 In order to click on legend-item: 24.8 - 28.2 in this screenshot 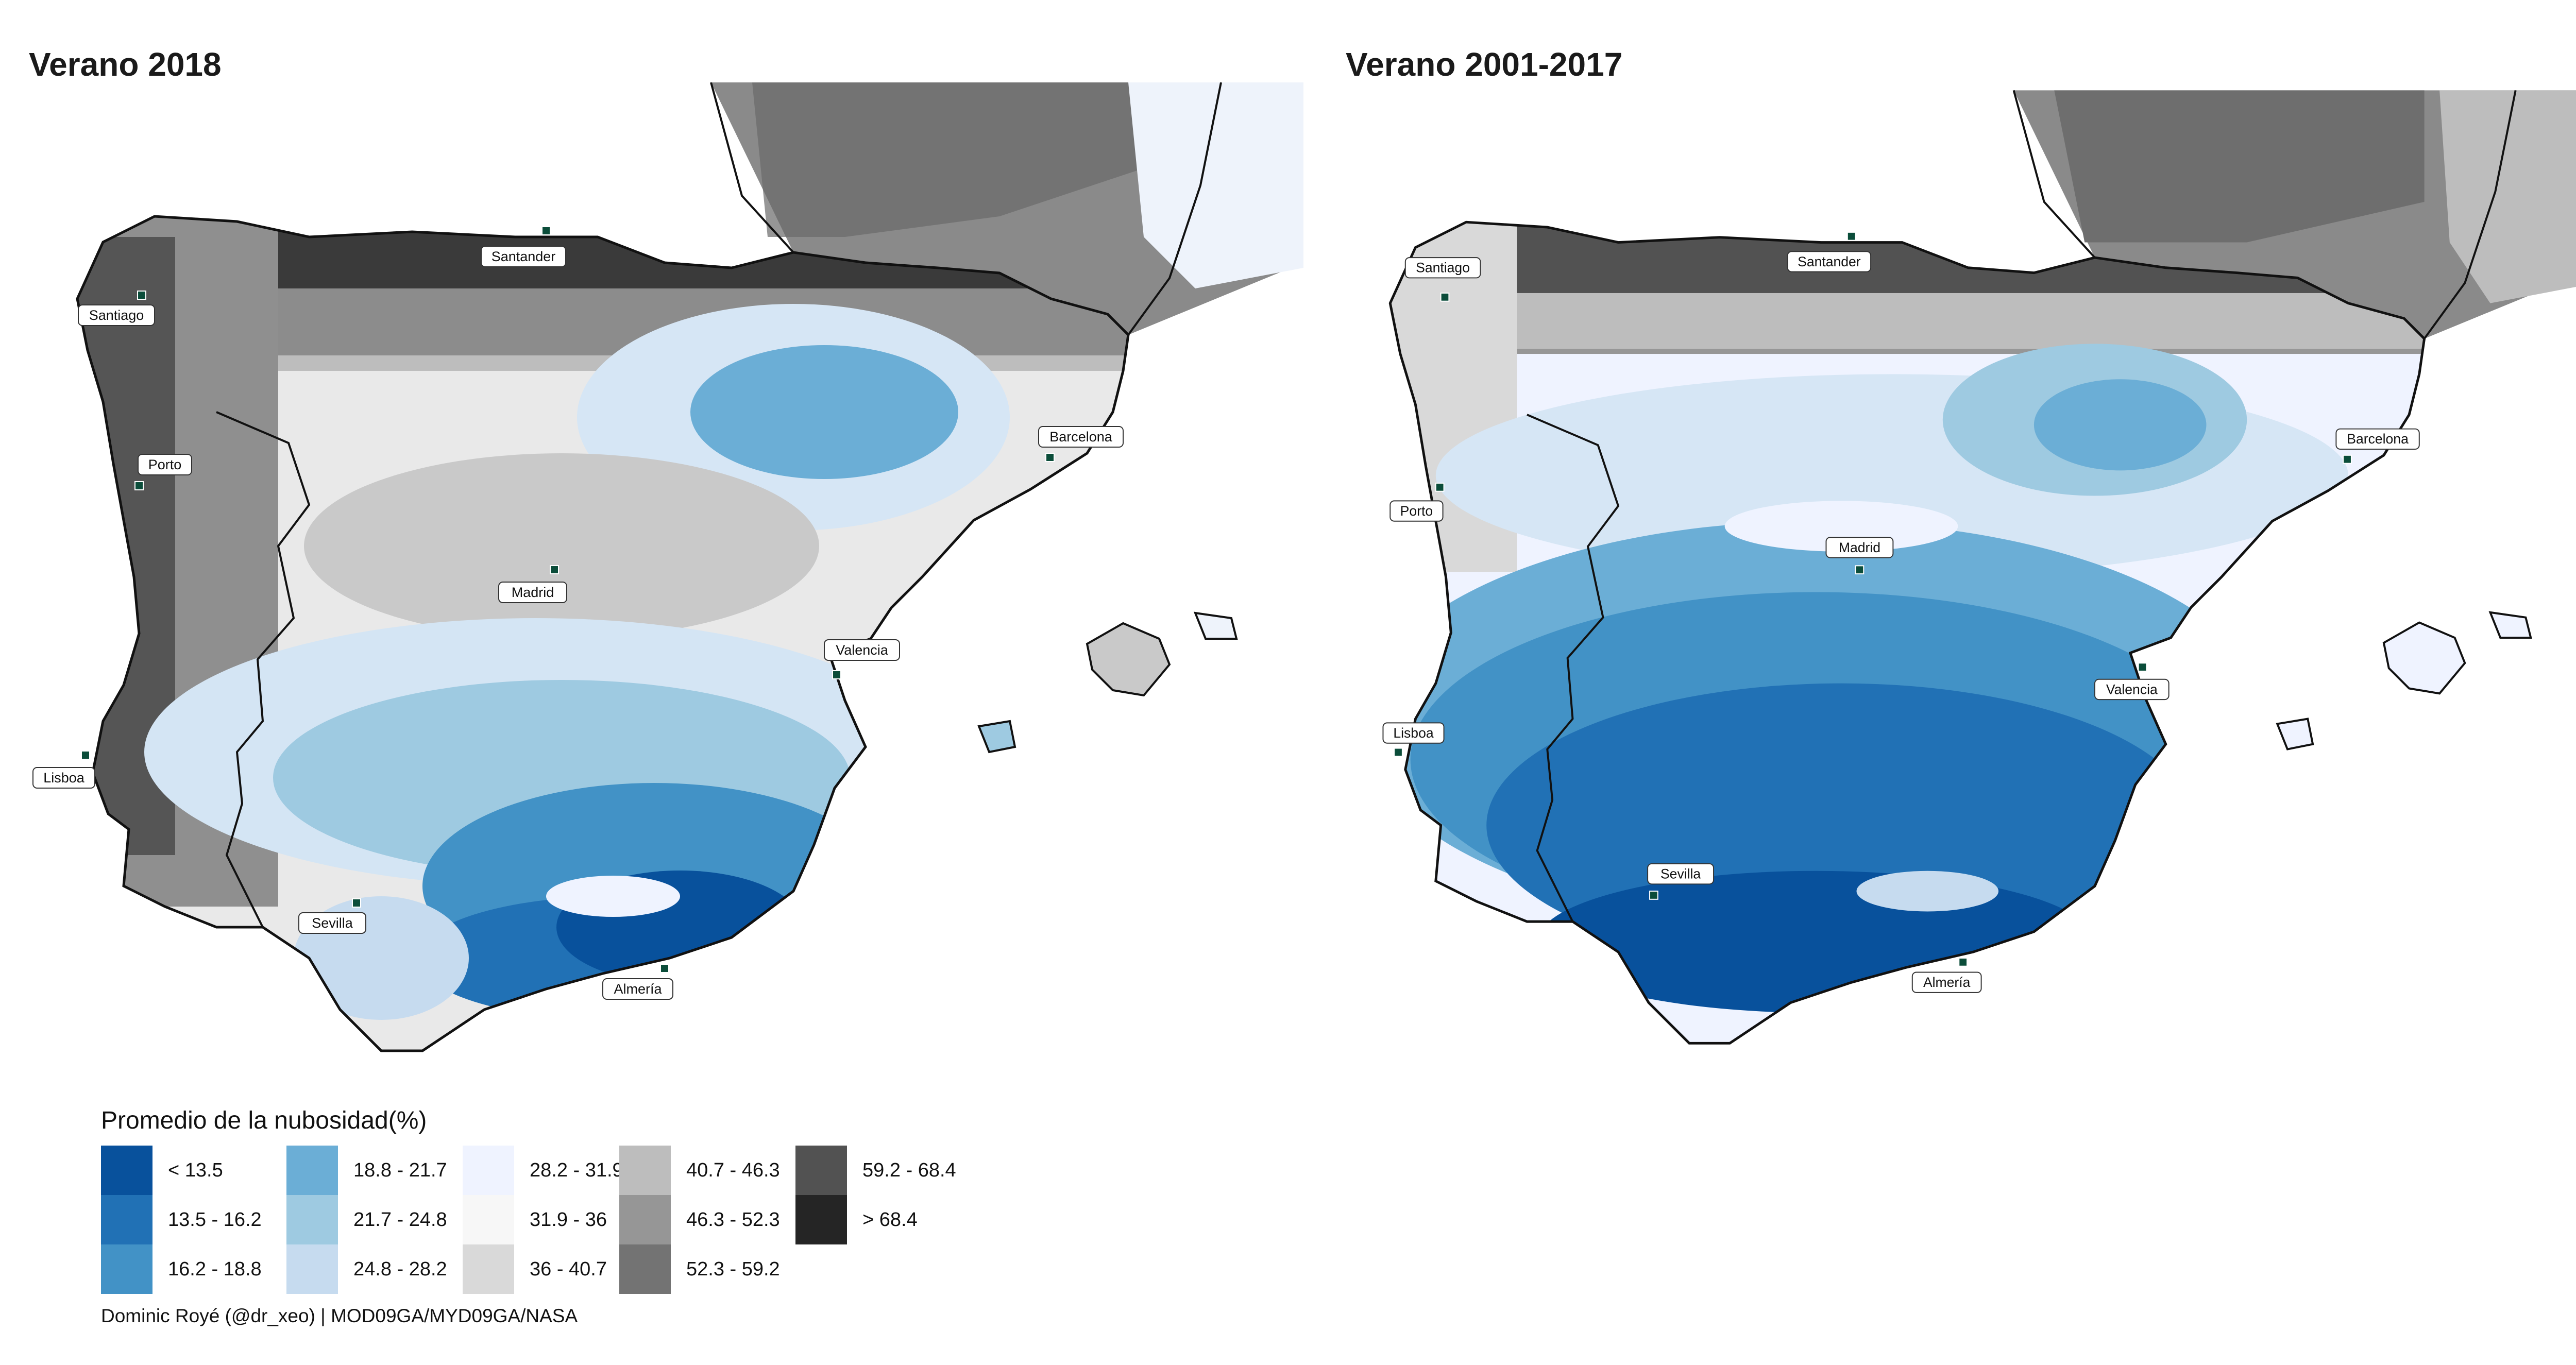, I will do `click(366, 1269)`.